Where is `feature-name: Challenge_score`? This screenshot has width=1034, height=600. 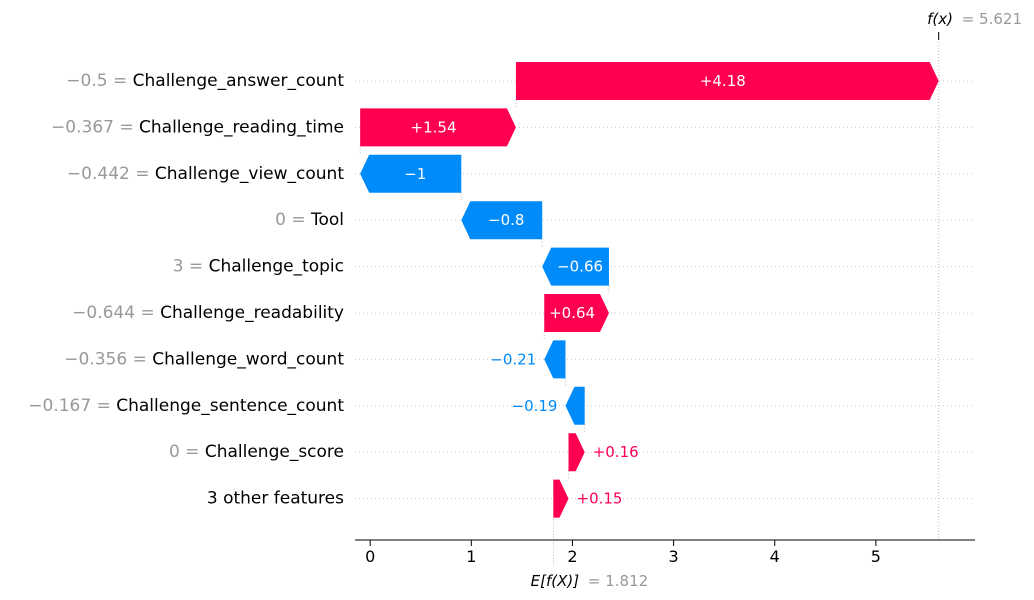 feature-name: Challenge_score is located at coordinates (274, 452).